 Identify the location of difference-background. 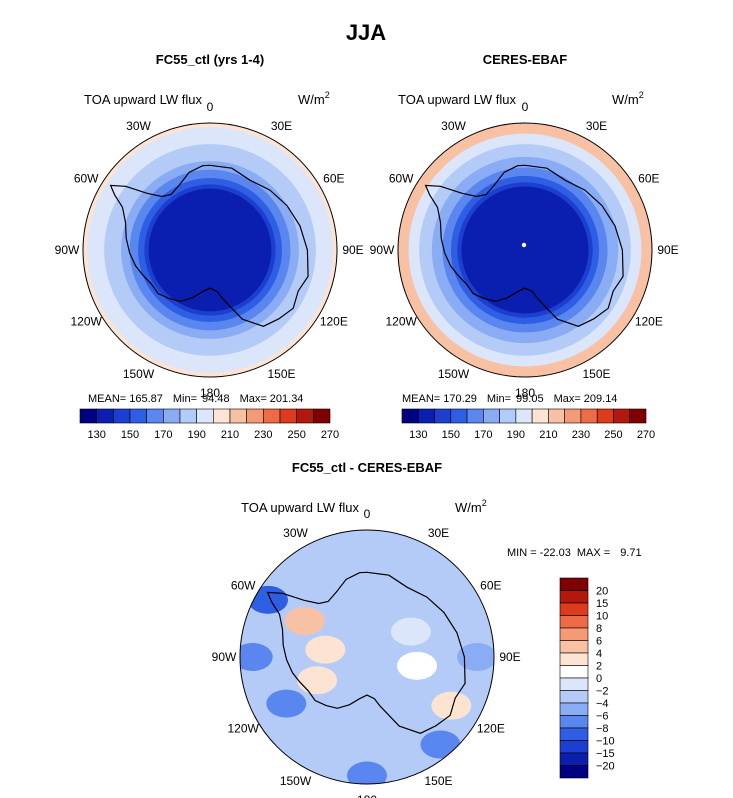
(367, 657).